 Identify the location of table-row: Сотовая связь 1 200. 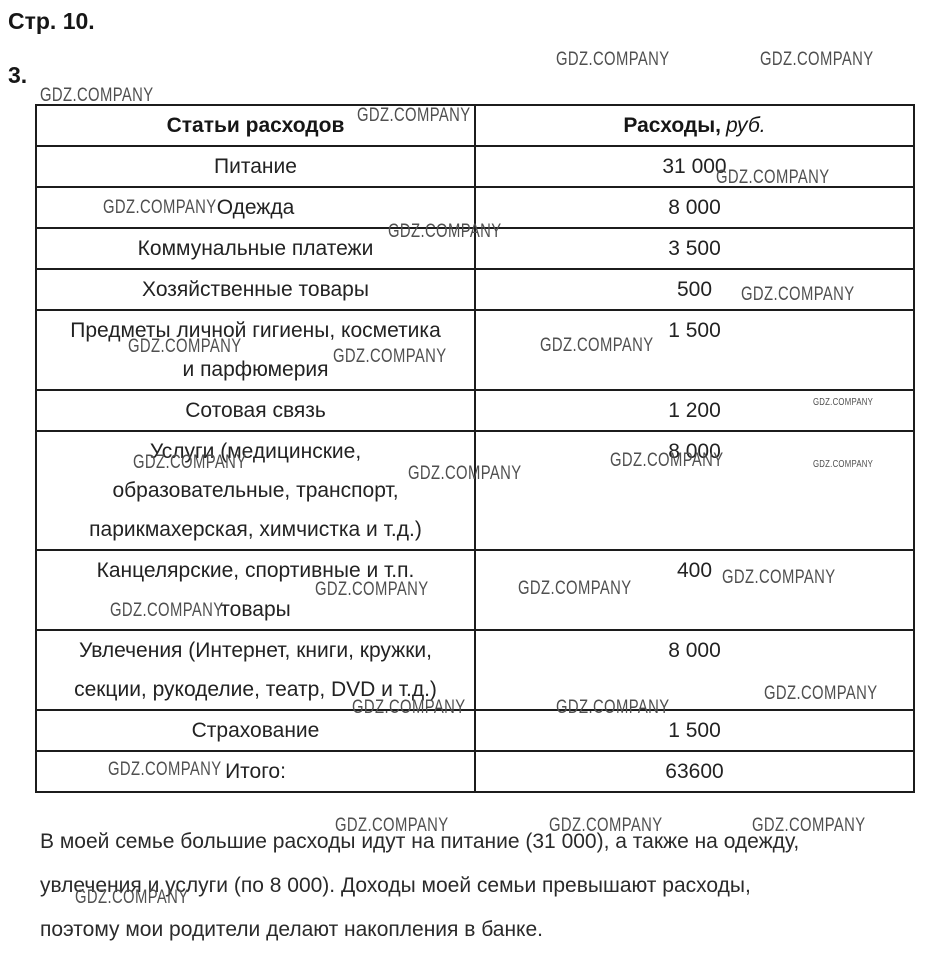
(475, 410).